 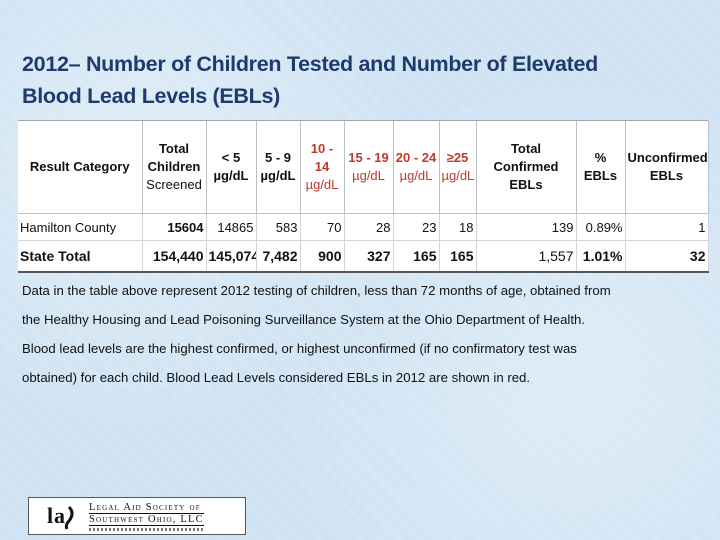 I want to click on header-5-9: 5 - 9 µg/dL, so click(x=278, y=167).